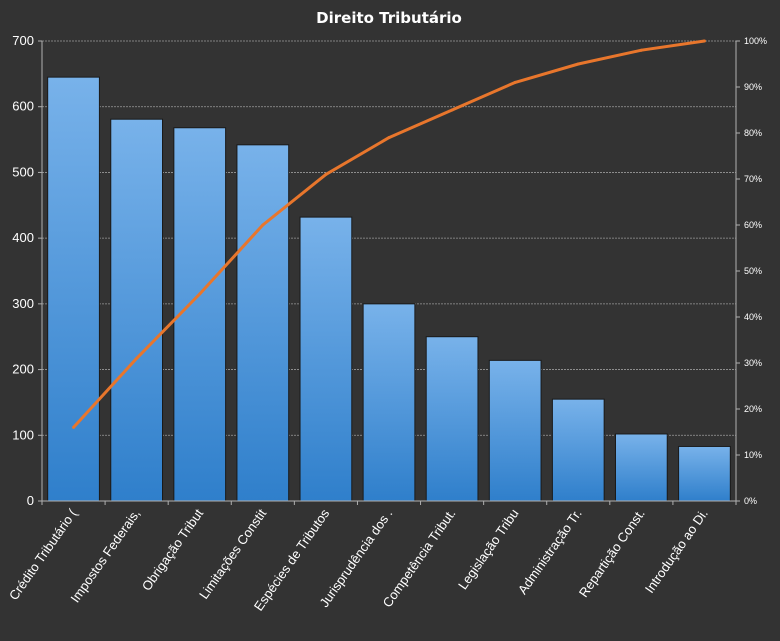 This screenshot has width=780, height=641. What do you see at coordinates (23, 106) in the screenshot?
I see `y-tick-label: 600` at bounding box center [23, 106].